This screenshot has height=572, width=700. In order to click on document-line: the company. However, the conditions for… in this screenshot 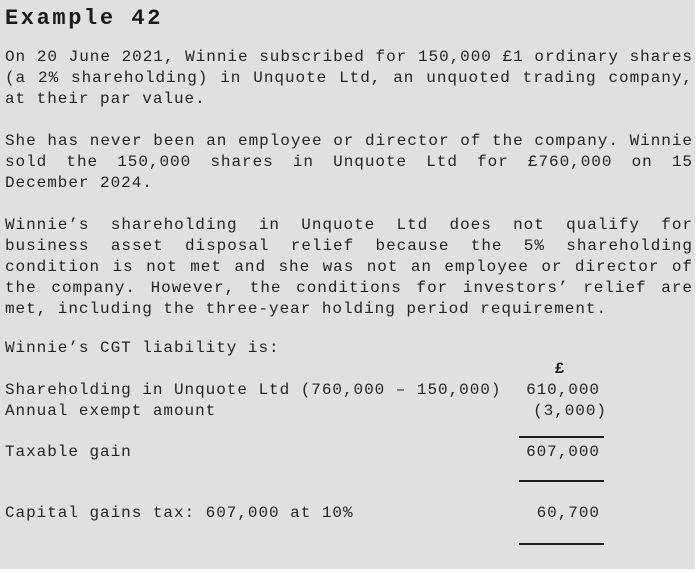, I will do `click(349, 288)`.